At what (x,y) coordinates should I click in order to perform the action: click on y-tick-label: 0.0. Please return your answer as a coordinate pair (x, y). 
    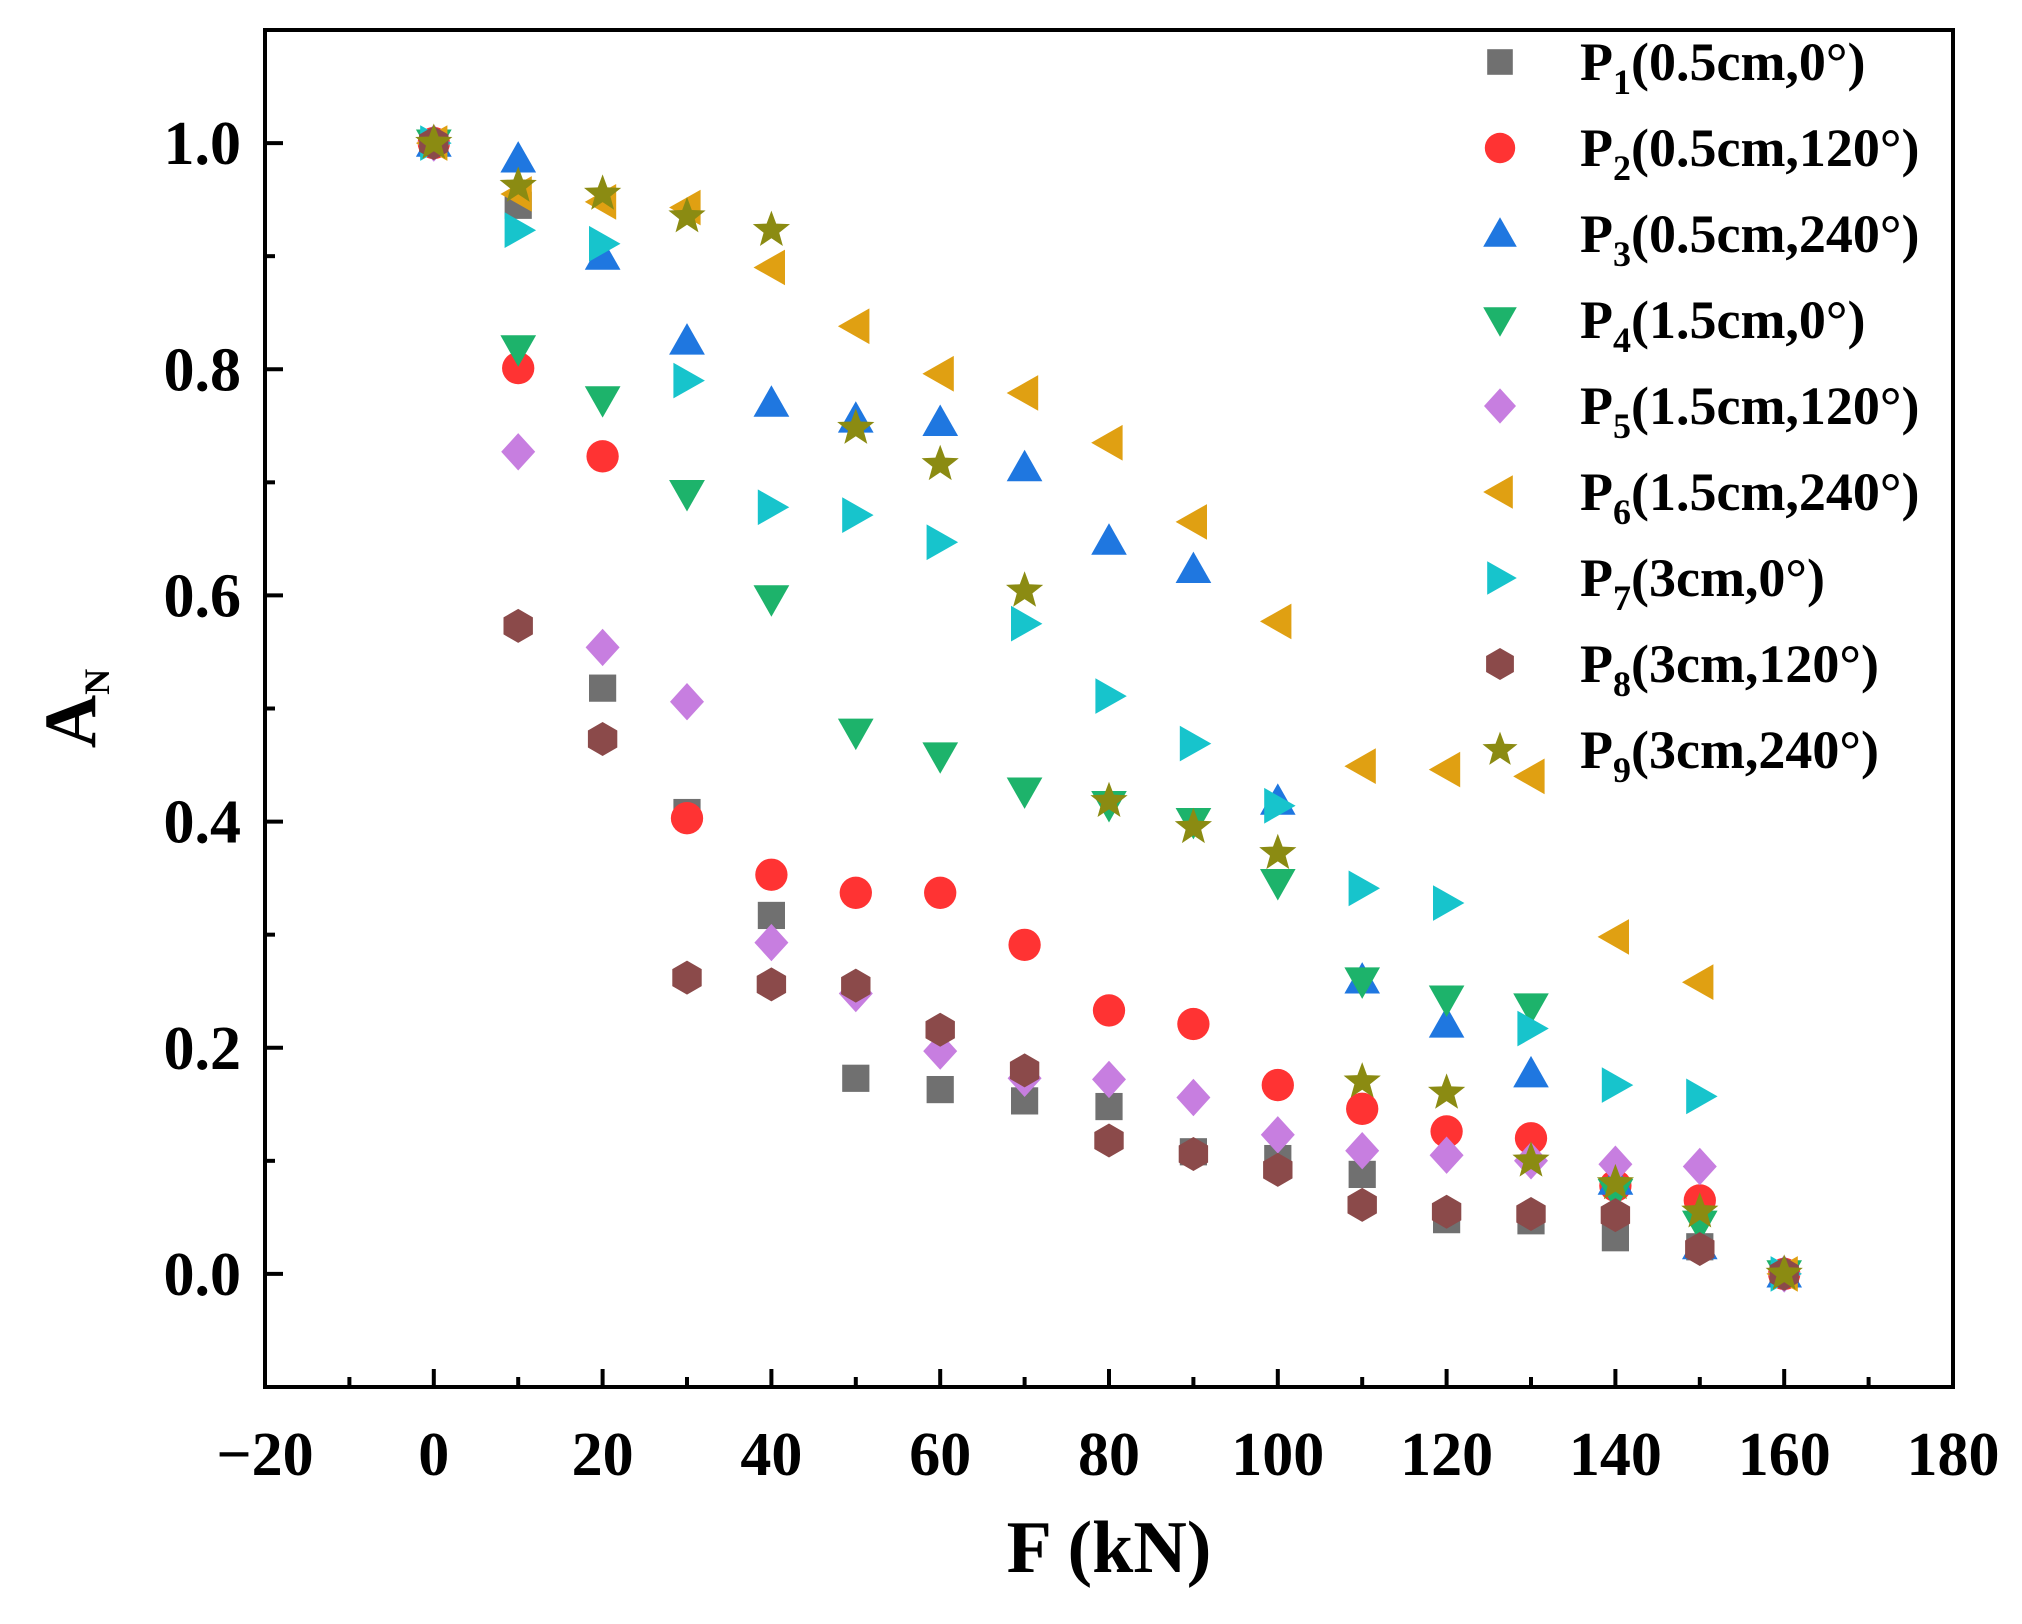
    Looking at the image, I should click on (203, 1275).